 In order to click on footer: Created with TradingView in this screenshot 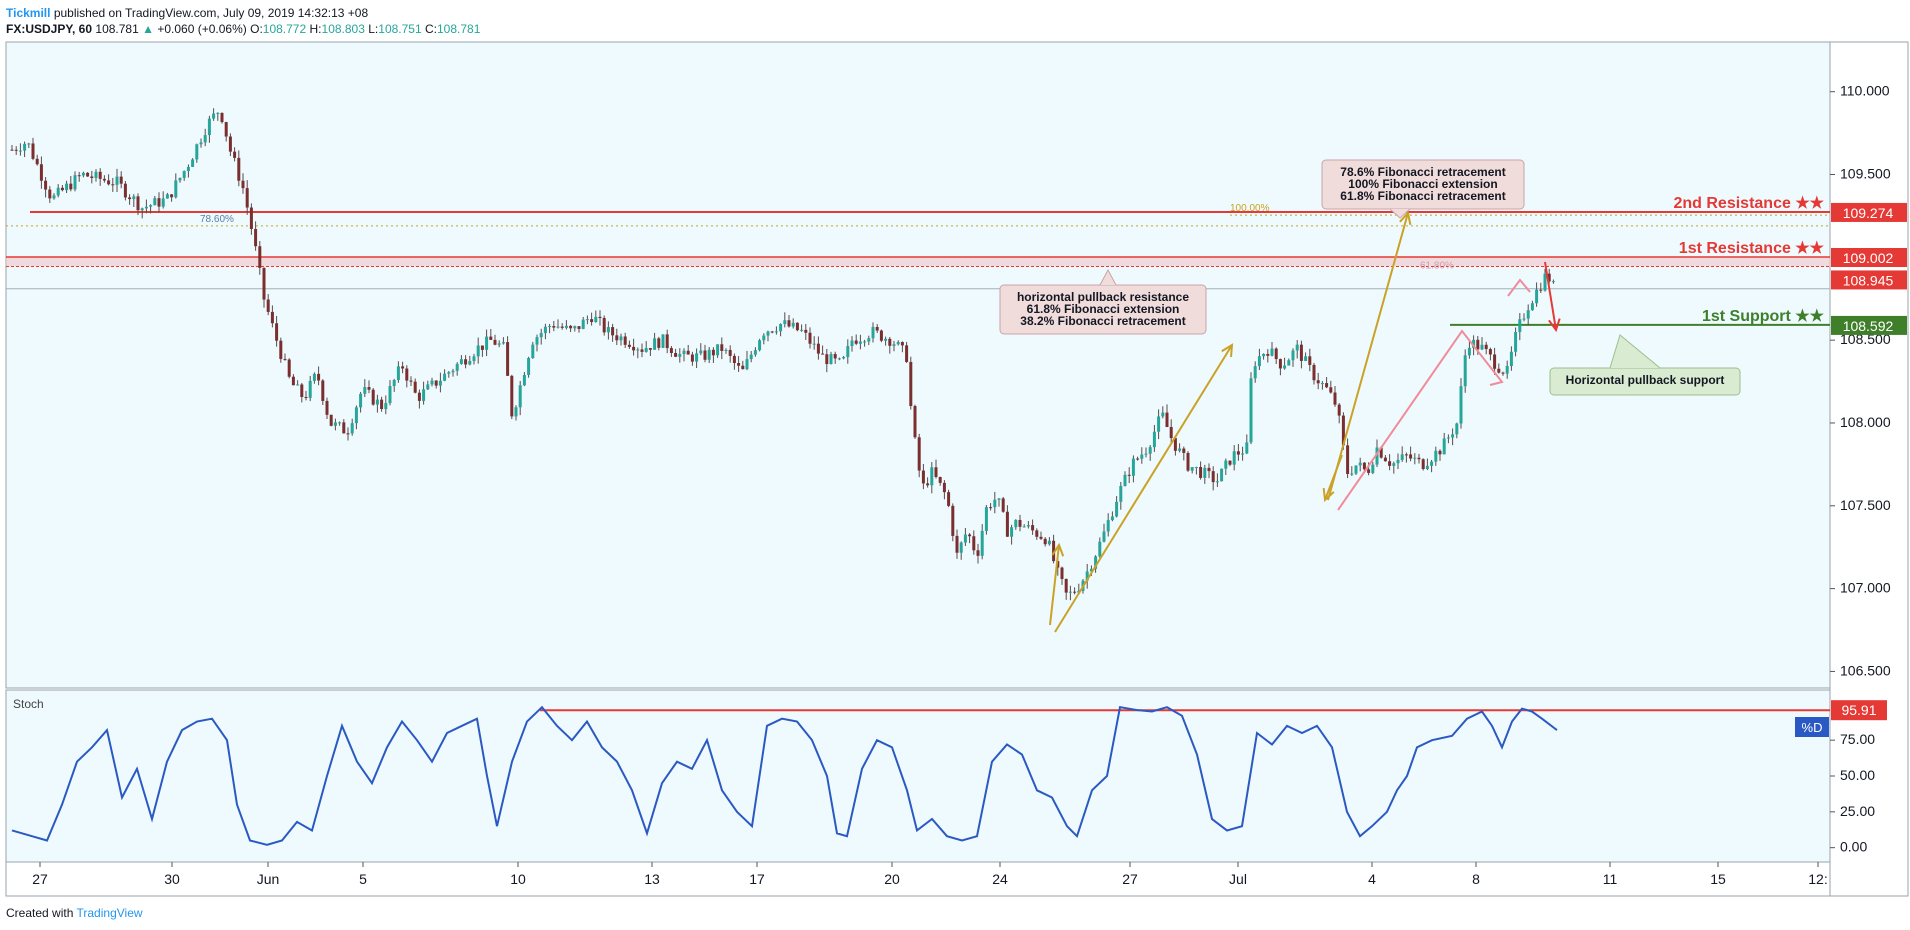, I will do `click(74, 913)`.